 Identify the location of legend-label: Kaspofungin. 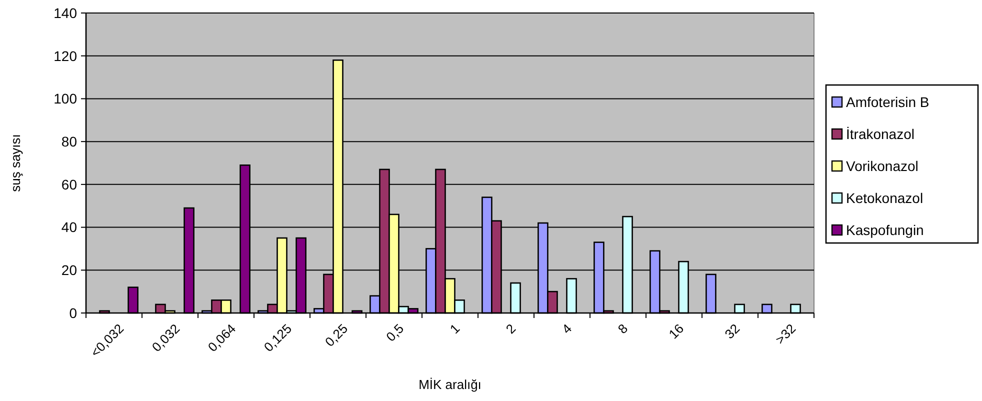
(885, 230).